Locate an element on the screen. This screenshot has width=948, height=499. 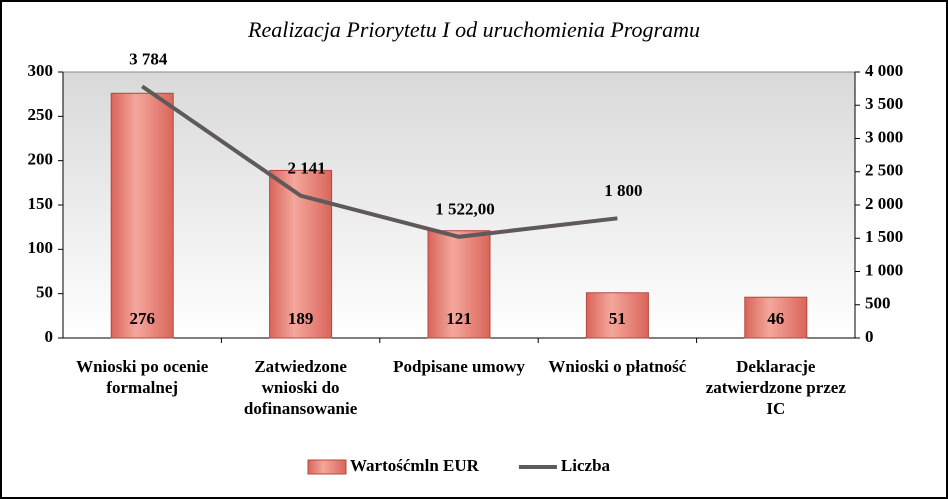
y-tick-label: 50 is located at coordinates (44, 292).